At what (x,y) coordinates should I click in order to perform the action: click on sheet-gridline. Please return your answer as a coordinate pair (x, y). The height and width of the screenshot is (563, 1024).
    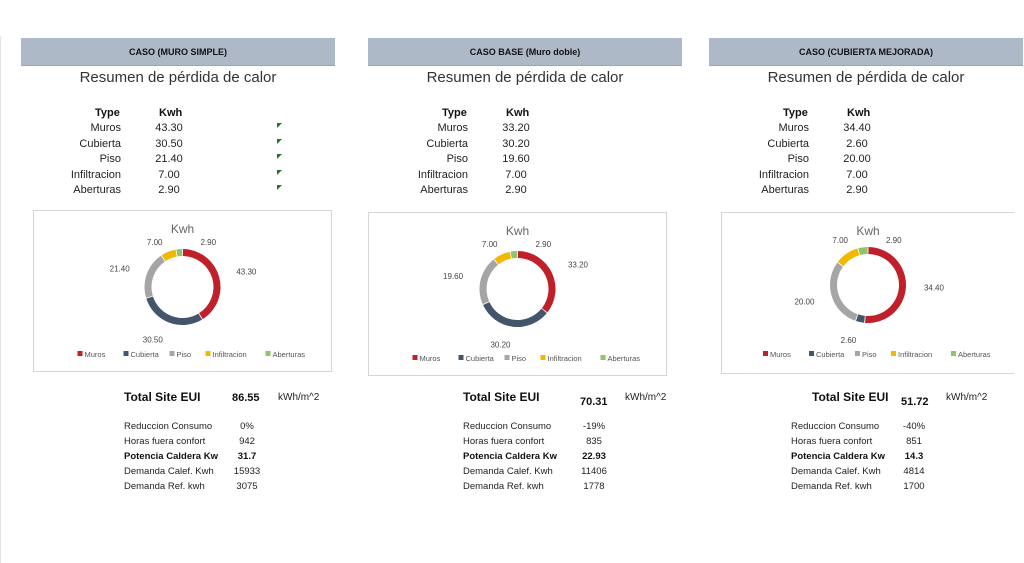
    Looking at the image, I should click on (0, 299).